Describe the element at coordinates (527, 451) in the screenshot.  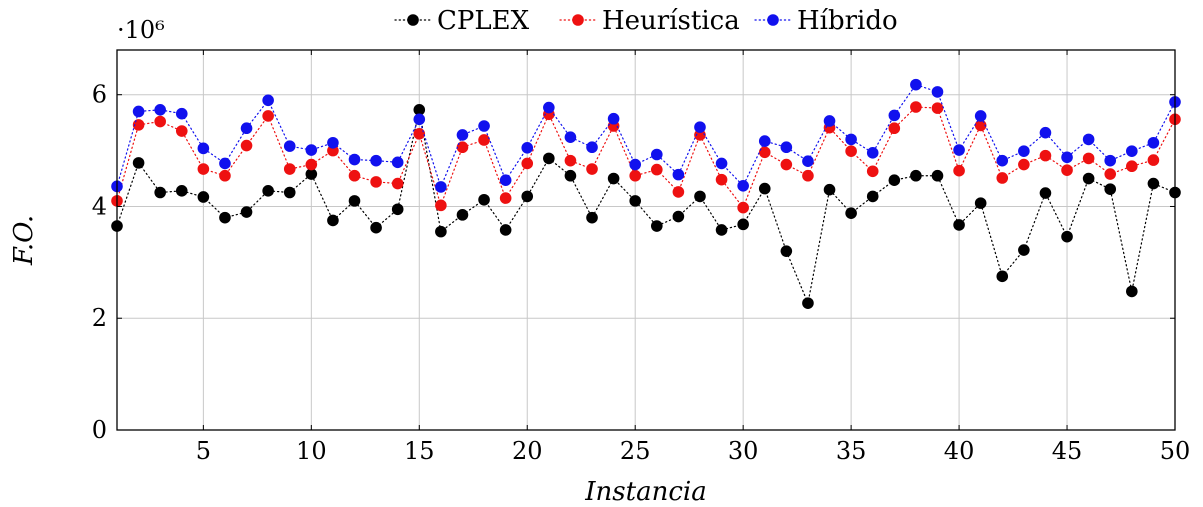
I see `x-tick-label: 20` at that location.